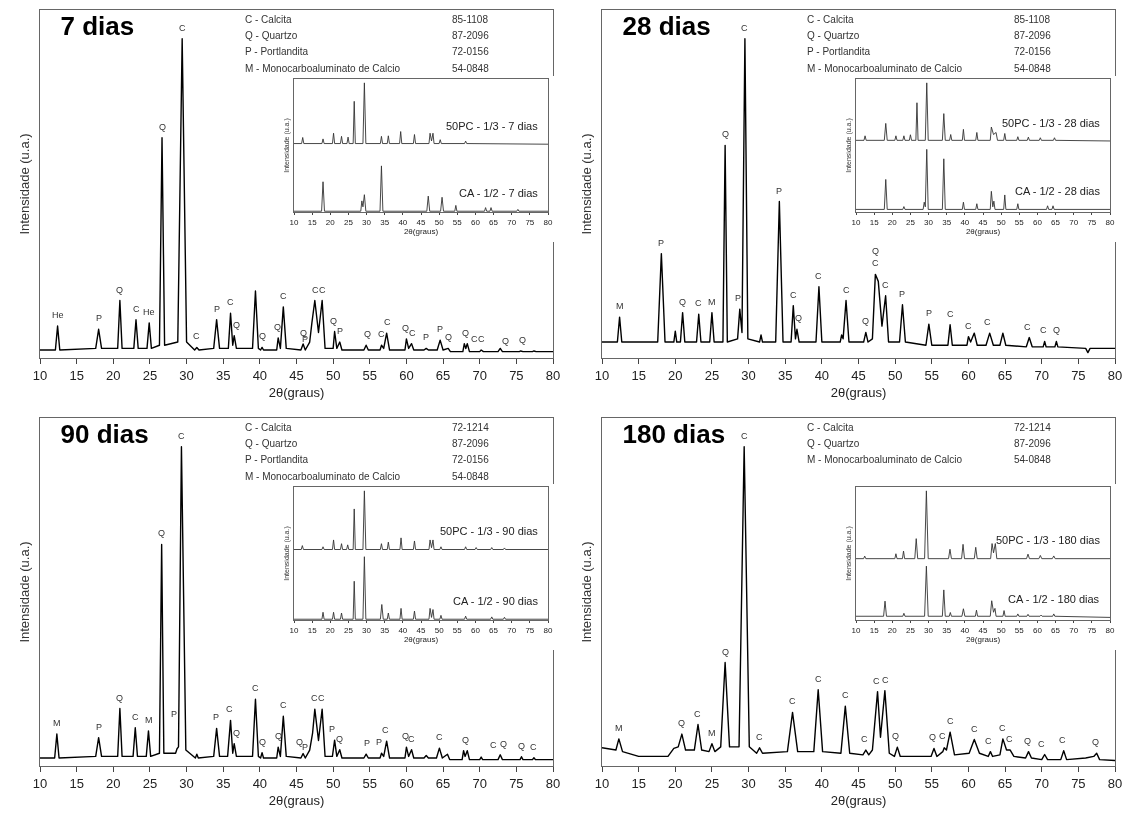 This screenshot has height=816, width=1123. Describe the element at coordinates (471, 51) in the screenshot. I see `annotation: 72-0156` at that location.